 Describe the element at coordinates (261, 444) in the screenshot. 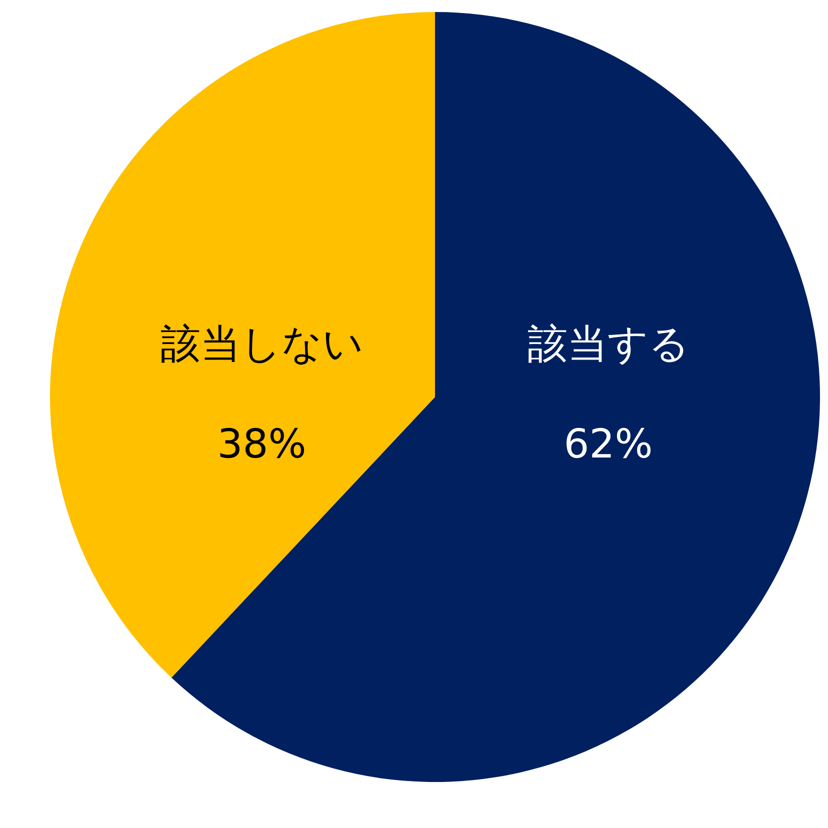

I see `data-label: 38%` at that location.